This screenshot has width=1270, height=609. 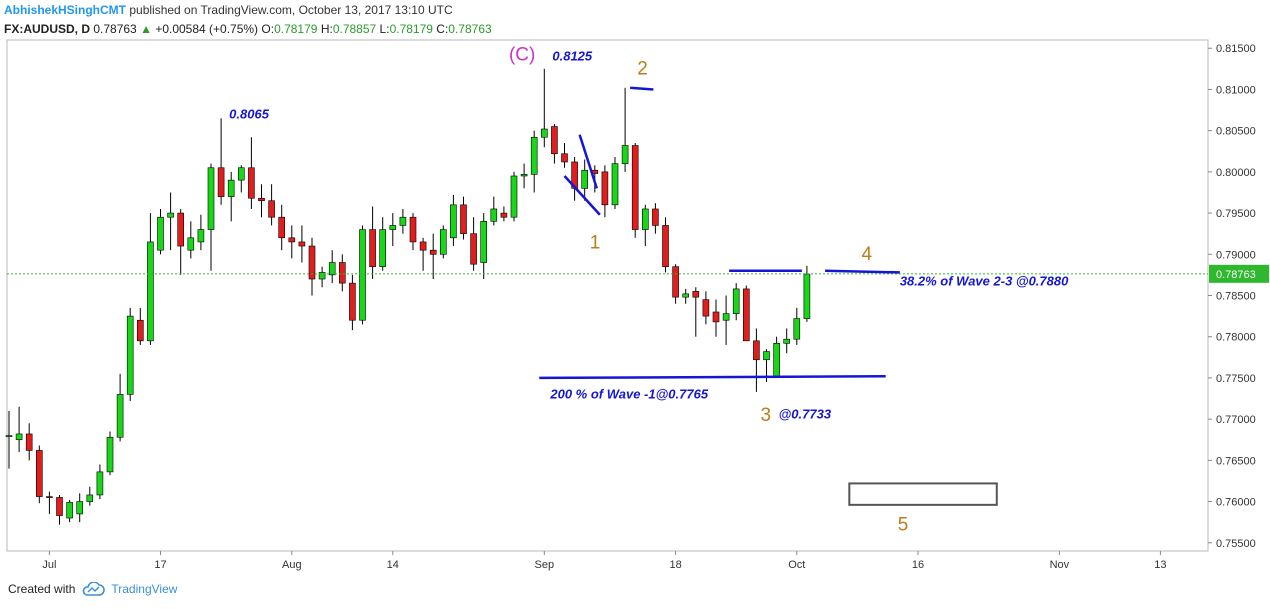 I want to click on ext-200-support-line, so click(x=712, y=377).